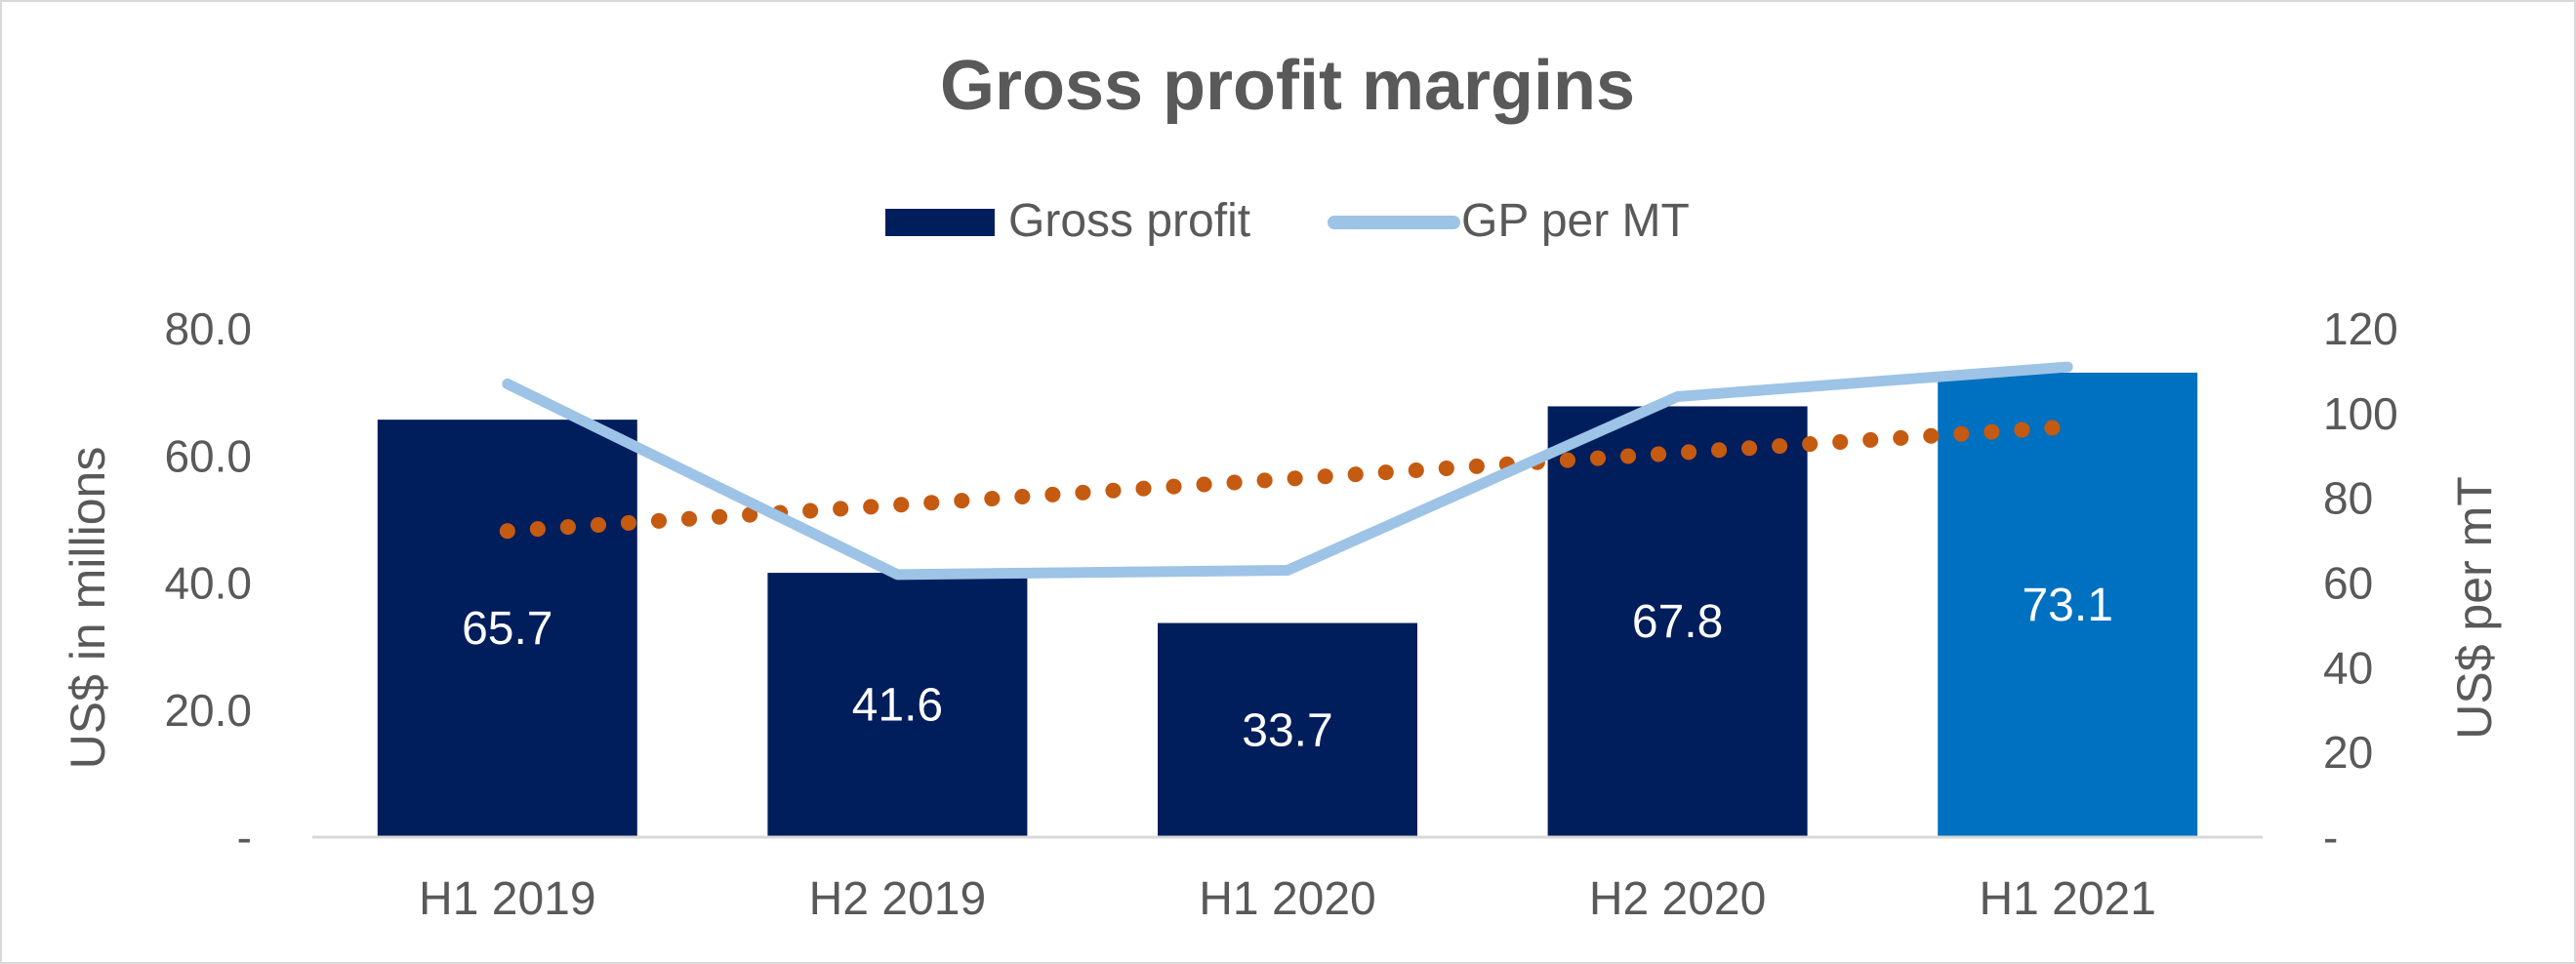  Describe the element at coordinates (1287, 86) in the screenshot. I see `chart-title: Gross profit margins` at that location.